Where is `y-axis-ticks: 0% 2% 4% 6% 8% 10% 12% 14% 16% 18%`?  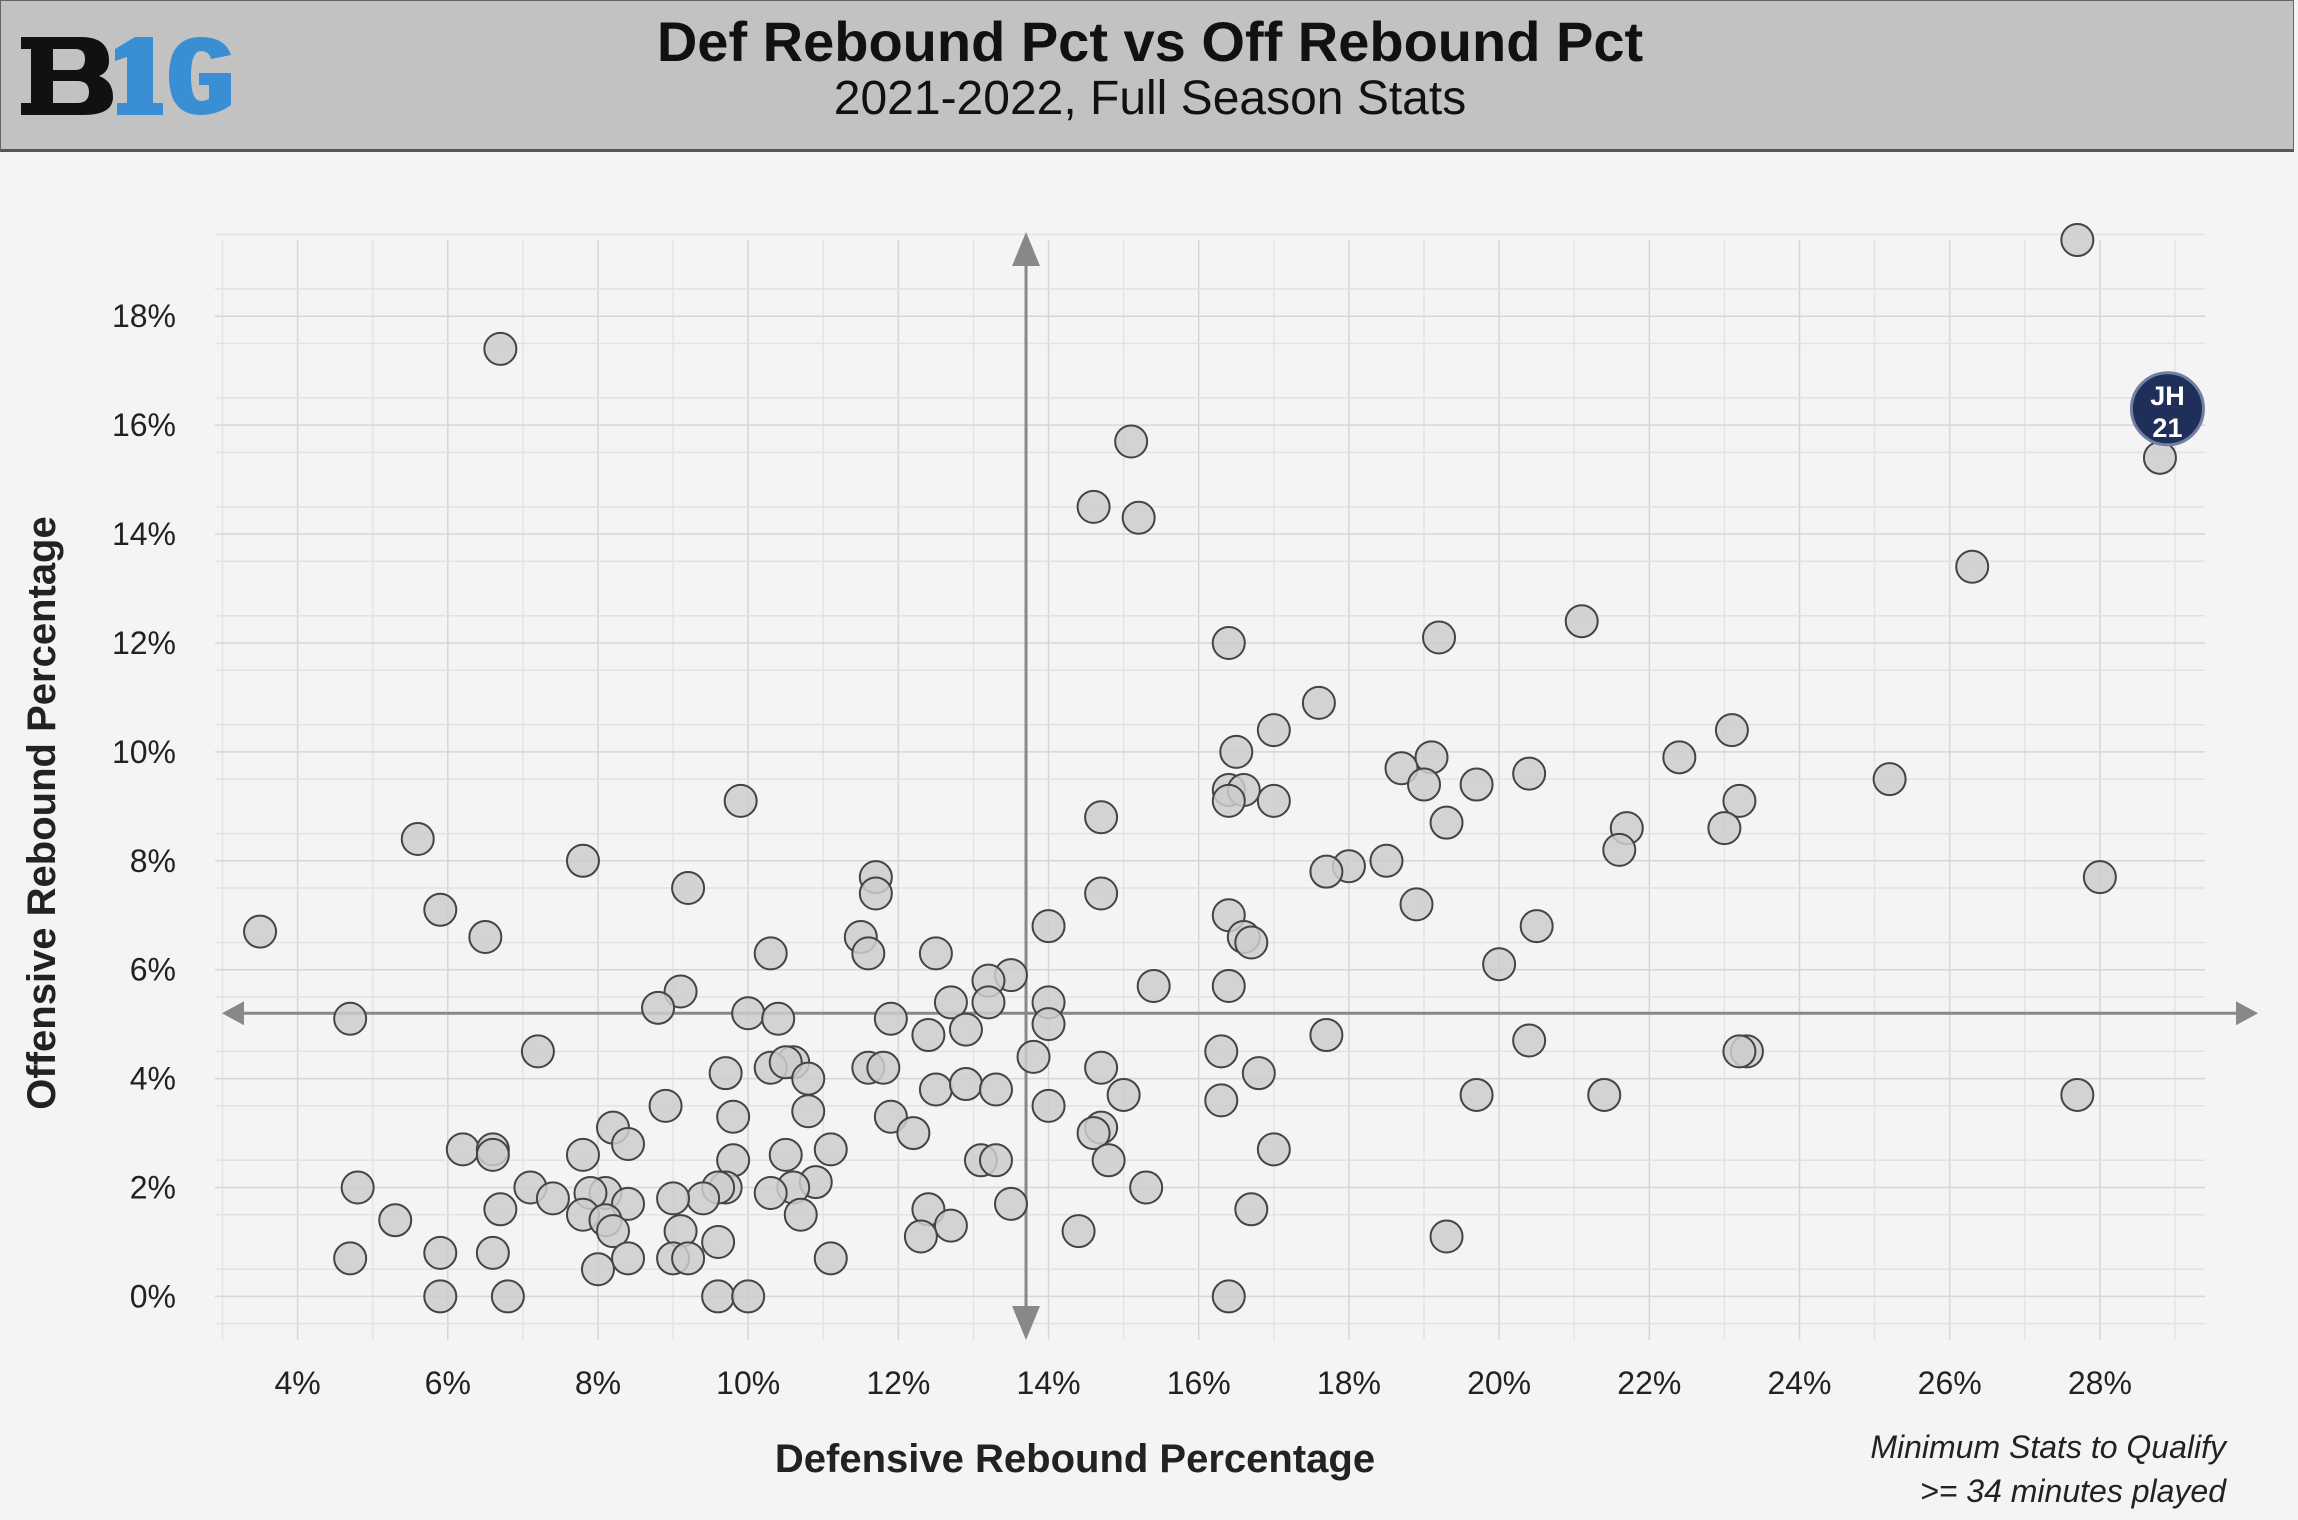 y-axis-ticks: 0% 2% 4% 6% 8% 10% 12% 14% 16% 18% is located at coordinates (144, 806).